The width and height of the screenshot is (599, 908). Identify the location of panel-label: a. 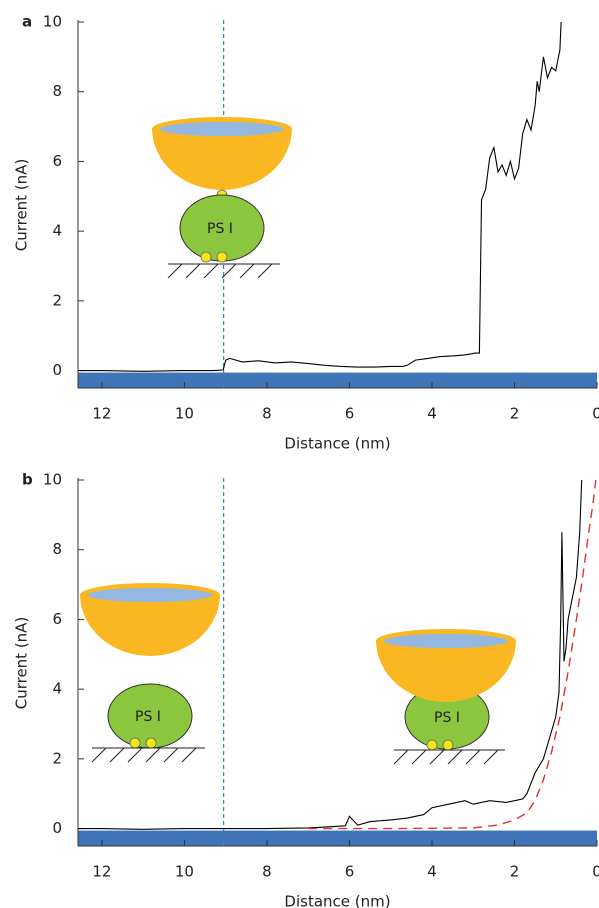
(27, 22).